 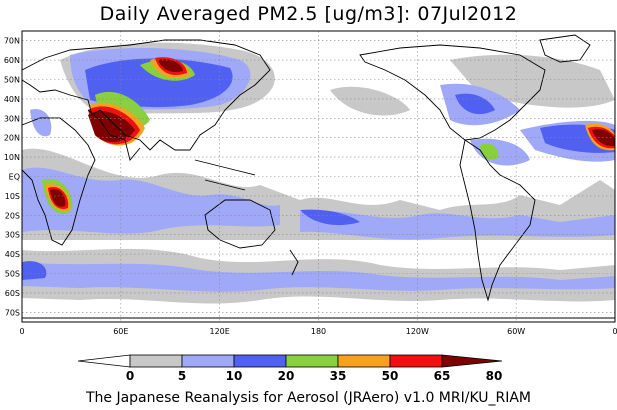 I want to click on colorbar-tick-label: 50, so click(x=390, y=376).